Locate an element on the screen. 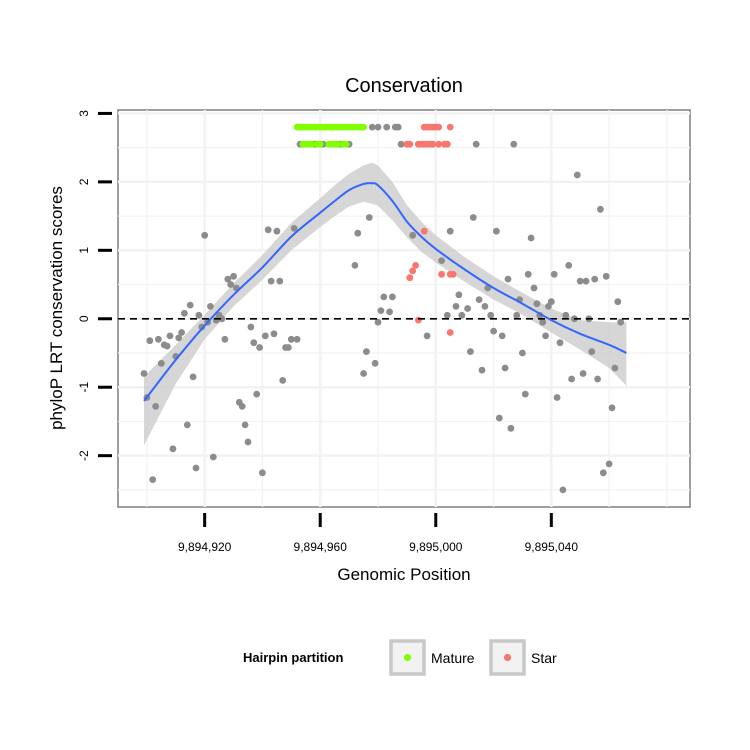  y-tick-label: -1 is located at coordinates (84, 387).